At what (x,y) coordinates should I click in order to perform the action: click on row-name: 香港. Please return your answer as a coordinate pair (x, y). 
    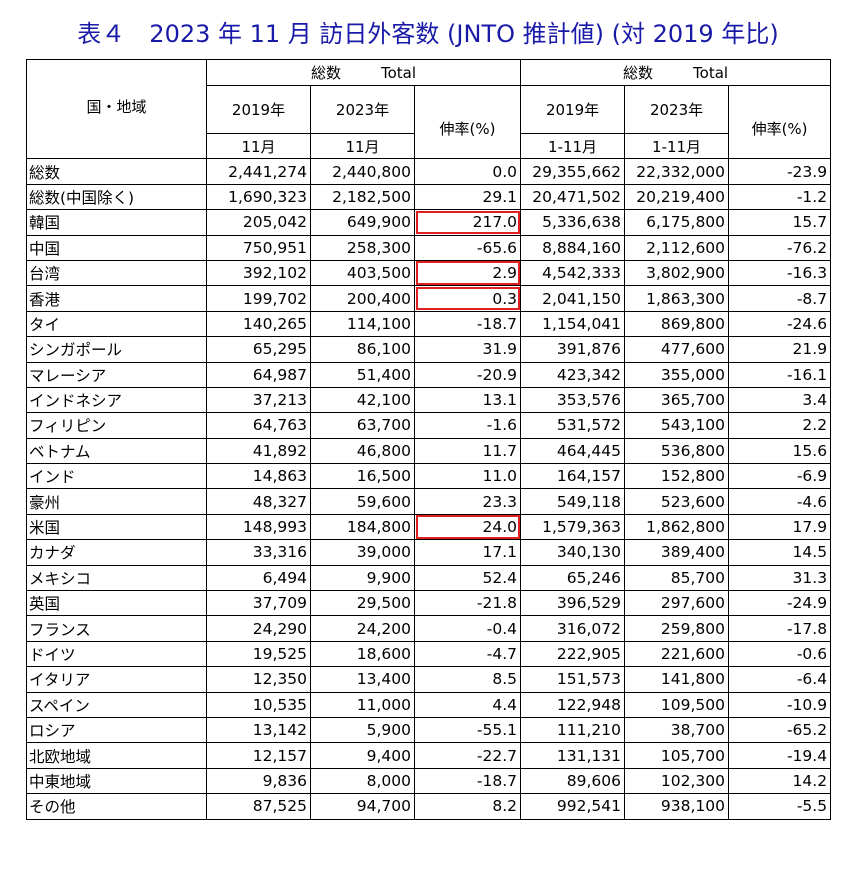
    Looking at the image, I should click on (116, 298).